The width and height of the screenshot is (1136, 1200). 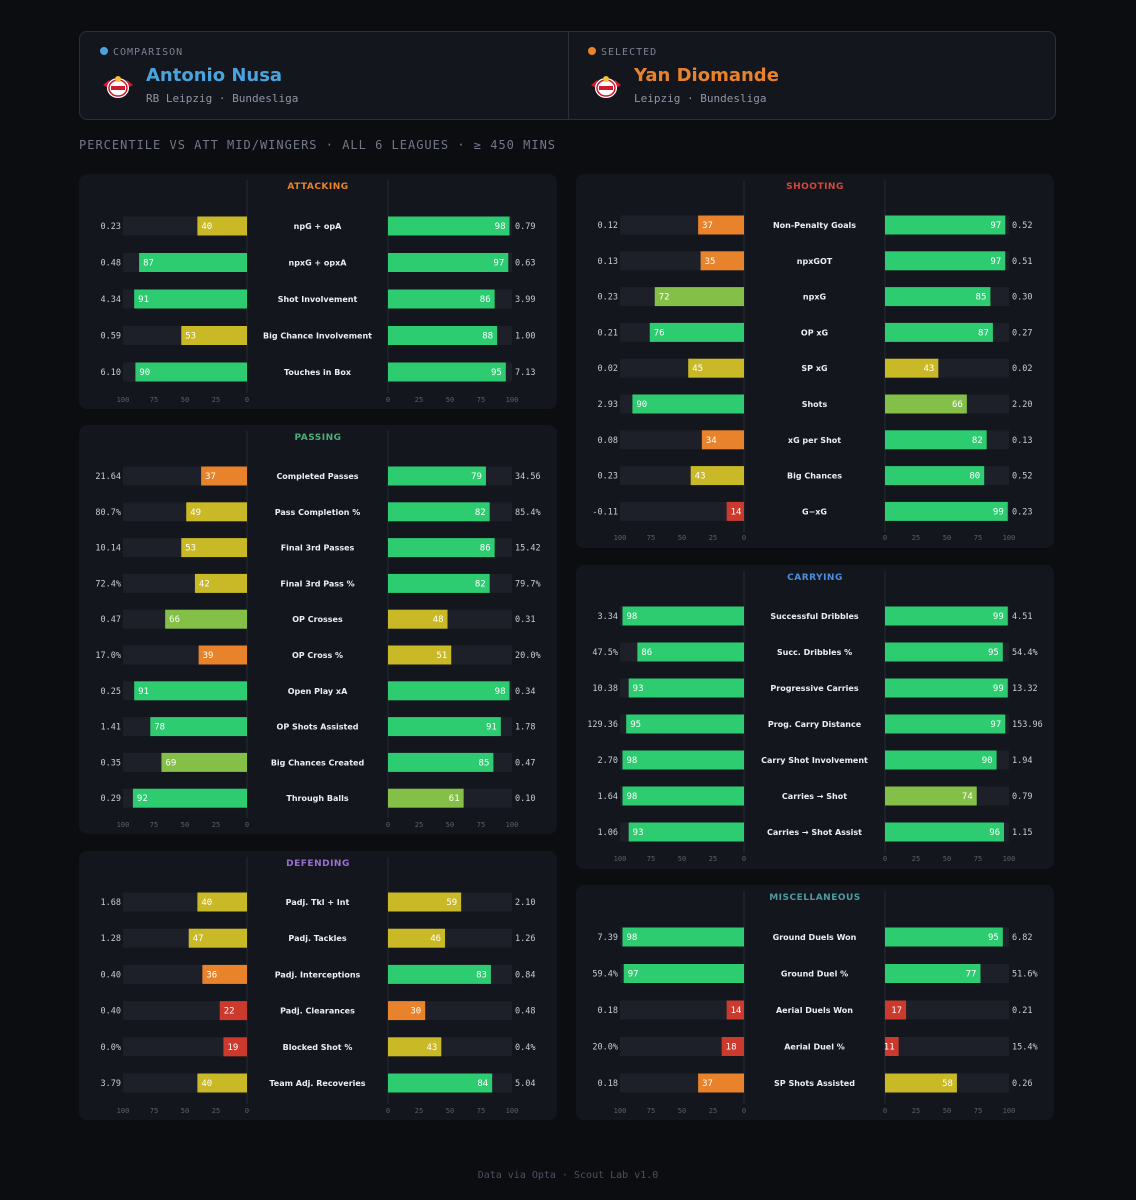 I want to click on left-percentile-label: 95, so click(x=635, y=725).